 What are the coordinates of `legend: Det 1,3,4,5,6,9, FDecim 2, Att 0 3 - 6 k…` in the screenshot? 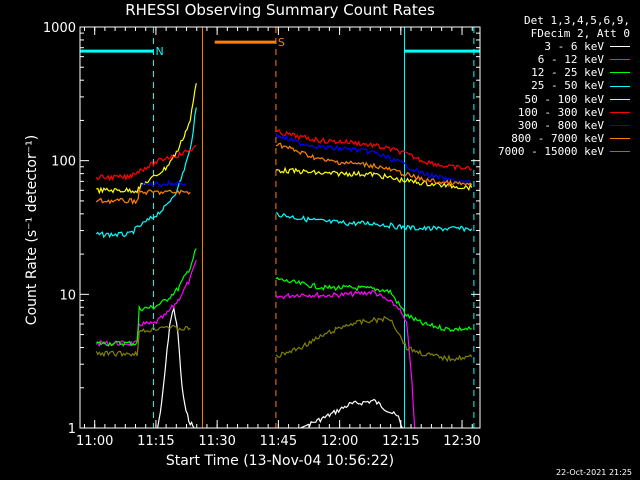 It's located at (560, 86).